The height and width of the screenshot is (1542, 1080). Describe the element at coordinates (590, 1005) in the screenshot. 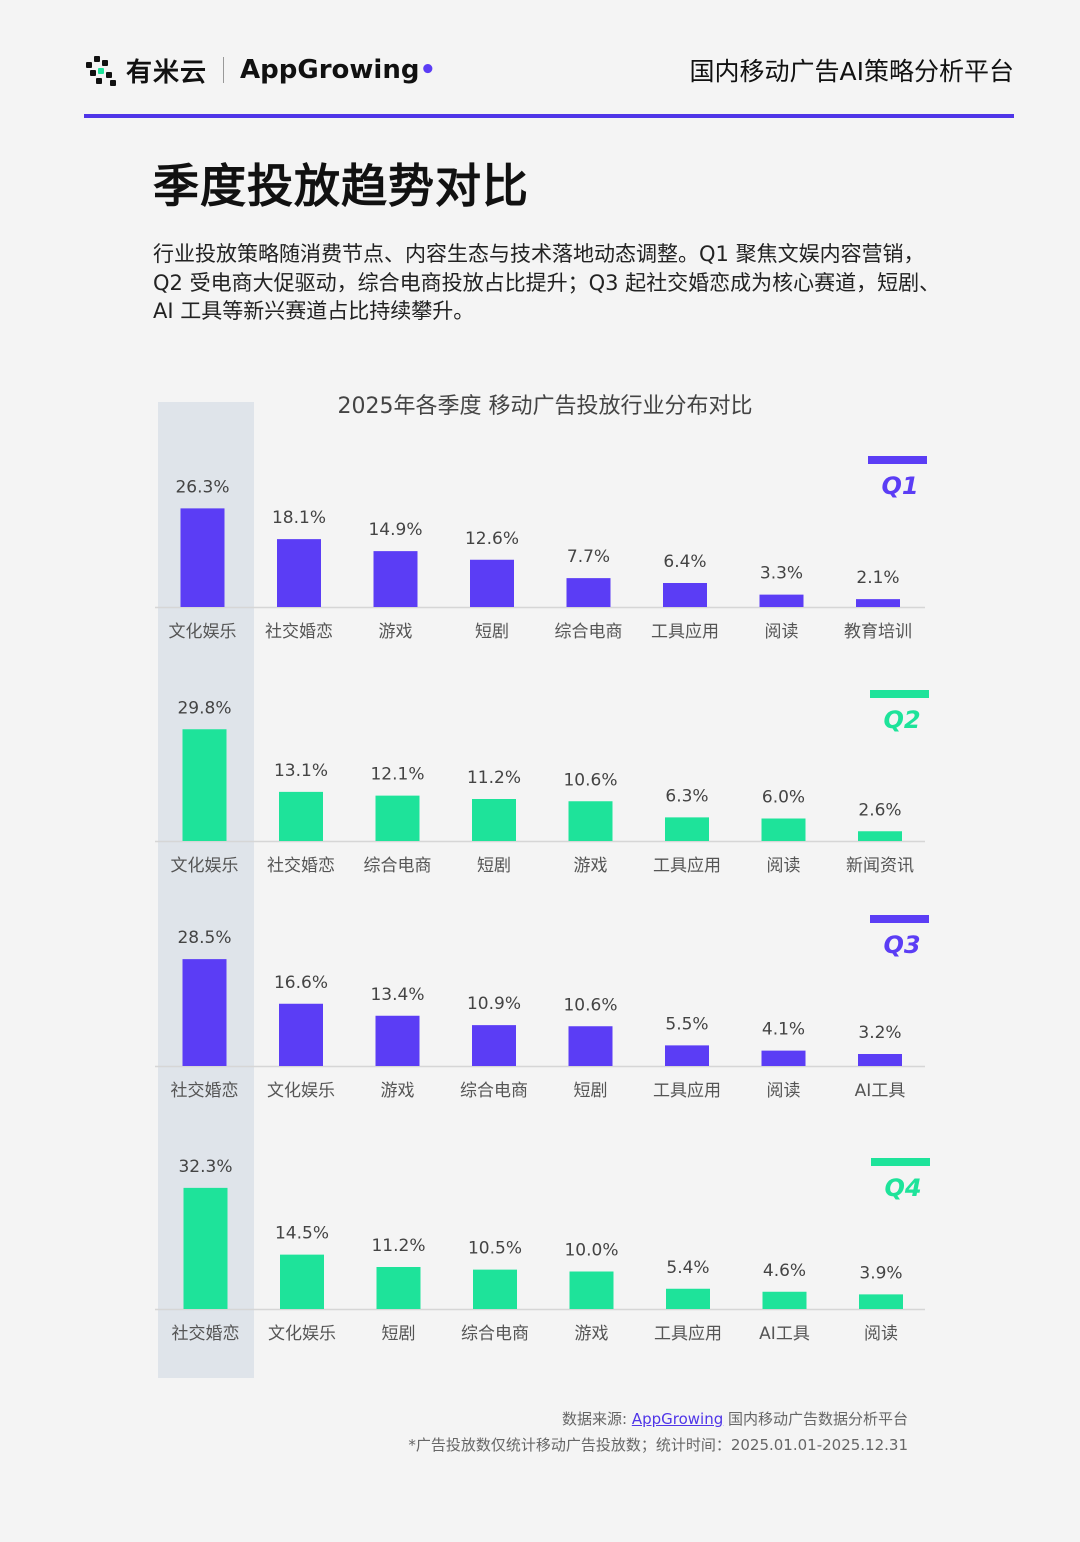

I see `value-label-q3-5: 10.6%` at that location.